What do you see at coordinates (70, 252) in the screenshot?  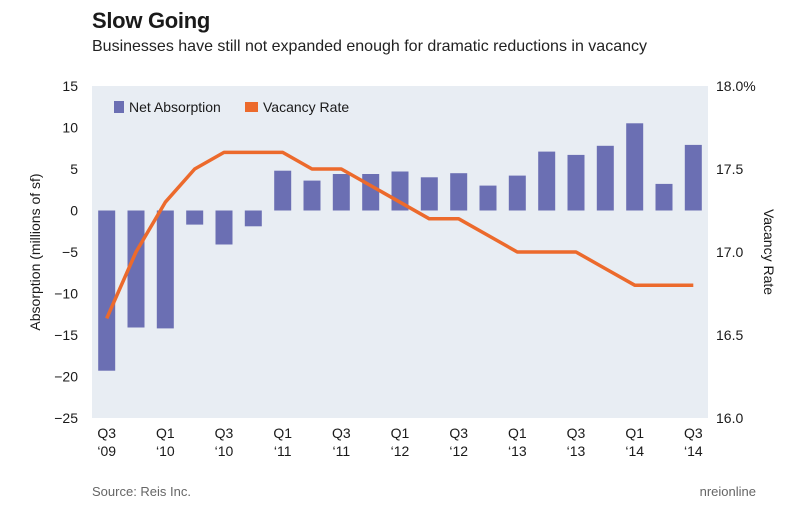 I see `left-axis-tick-label: −5` at bounding box center [70, 252].